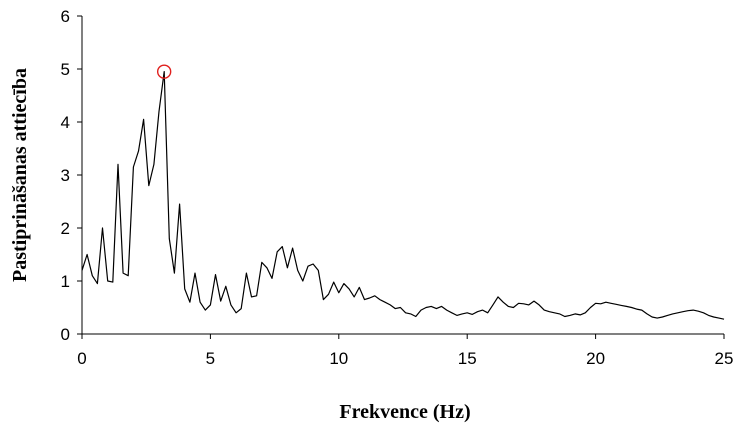 This screenshot has width=745, height=423. Describe the element at coordinates (65, 334) in the screenshot. I see `y-tick-label: 0` at that location.